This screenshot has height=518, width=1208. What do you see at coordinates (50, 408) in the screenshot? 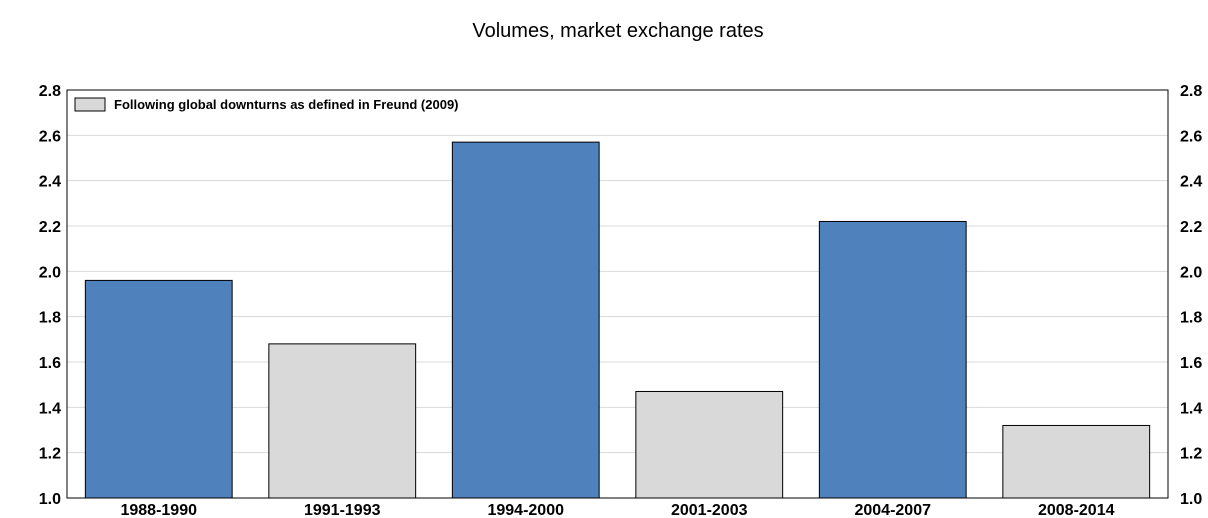
I see `y-tick-label-left: 1.4` at bounding box center [50, 408].